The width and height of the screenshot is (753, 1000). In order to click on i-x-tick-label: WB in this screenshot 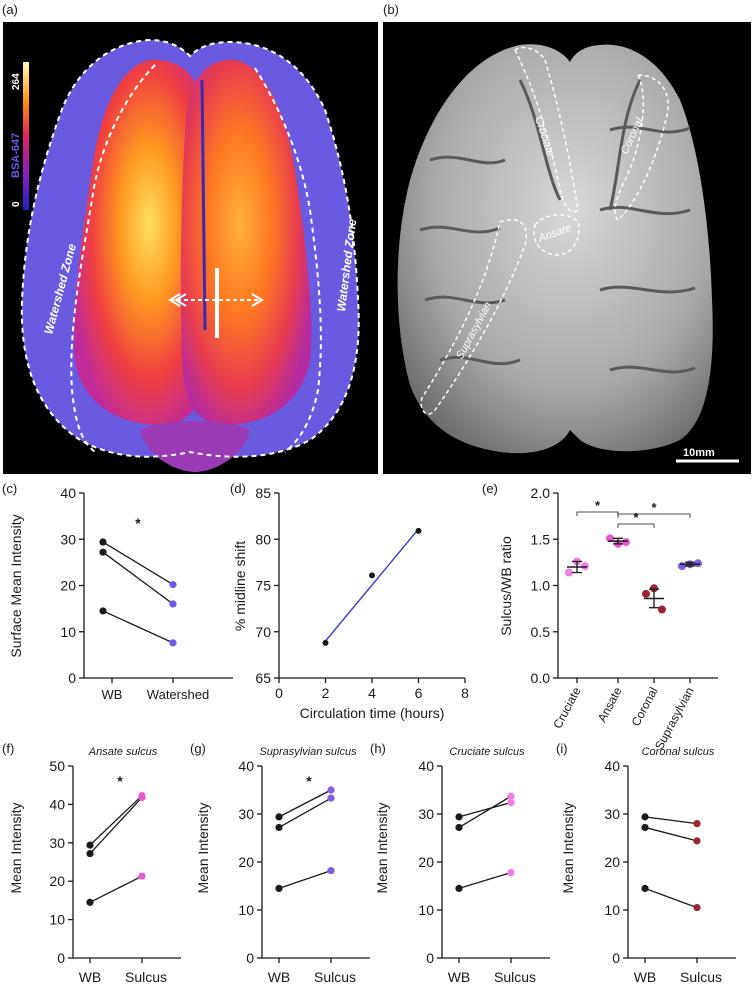, I will do `click(645, 977)`.